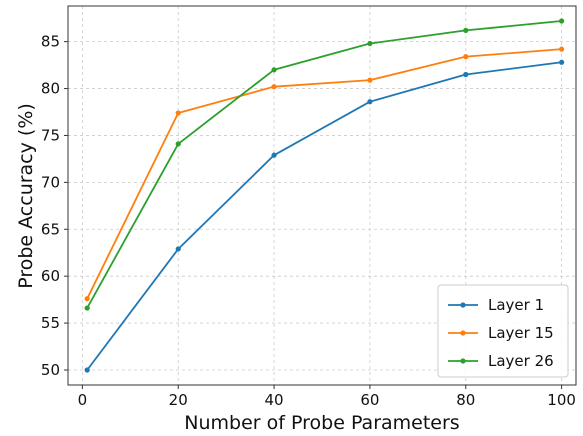  I want to click on x-tick-label: 60, so click(369, 400).